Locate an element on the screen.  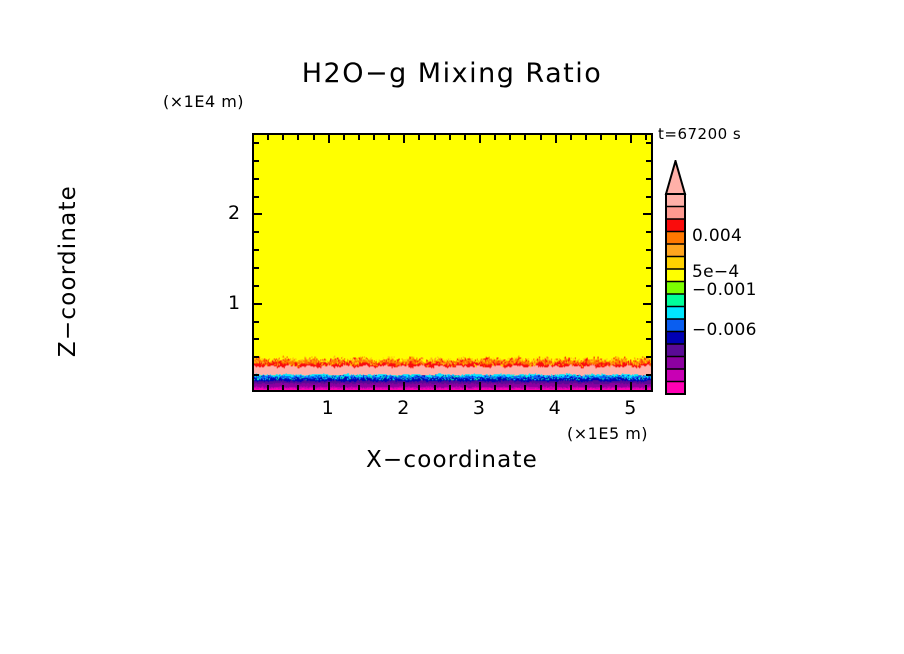
colorbar-band-purple is located at coordinates (675, 363).